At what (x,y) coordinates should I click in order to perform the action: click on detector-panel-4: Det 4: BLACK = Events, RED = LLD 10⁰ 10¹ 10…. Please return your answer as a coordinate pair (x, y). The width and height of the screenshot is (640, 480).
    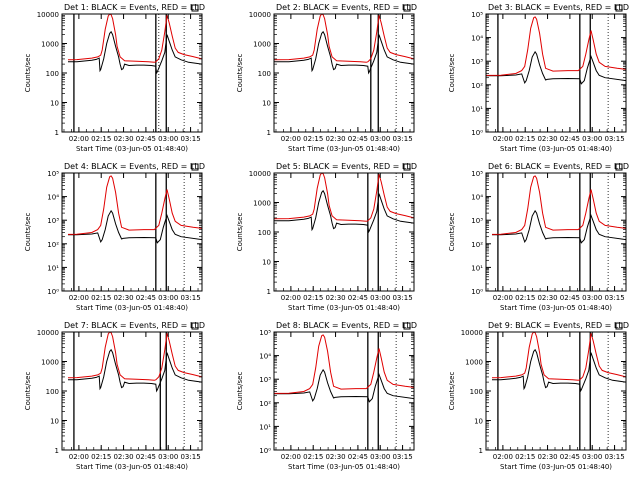
    Looking at the image, I should click on (114, 237).